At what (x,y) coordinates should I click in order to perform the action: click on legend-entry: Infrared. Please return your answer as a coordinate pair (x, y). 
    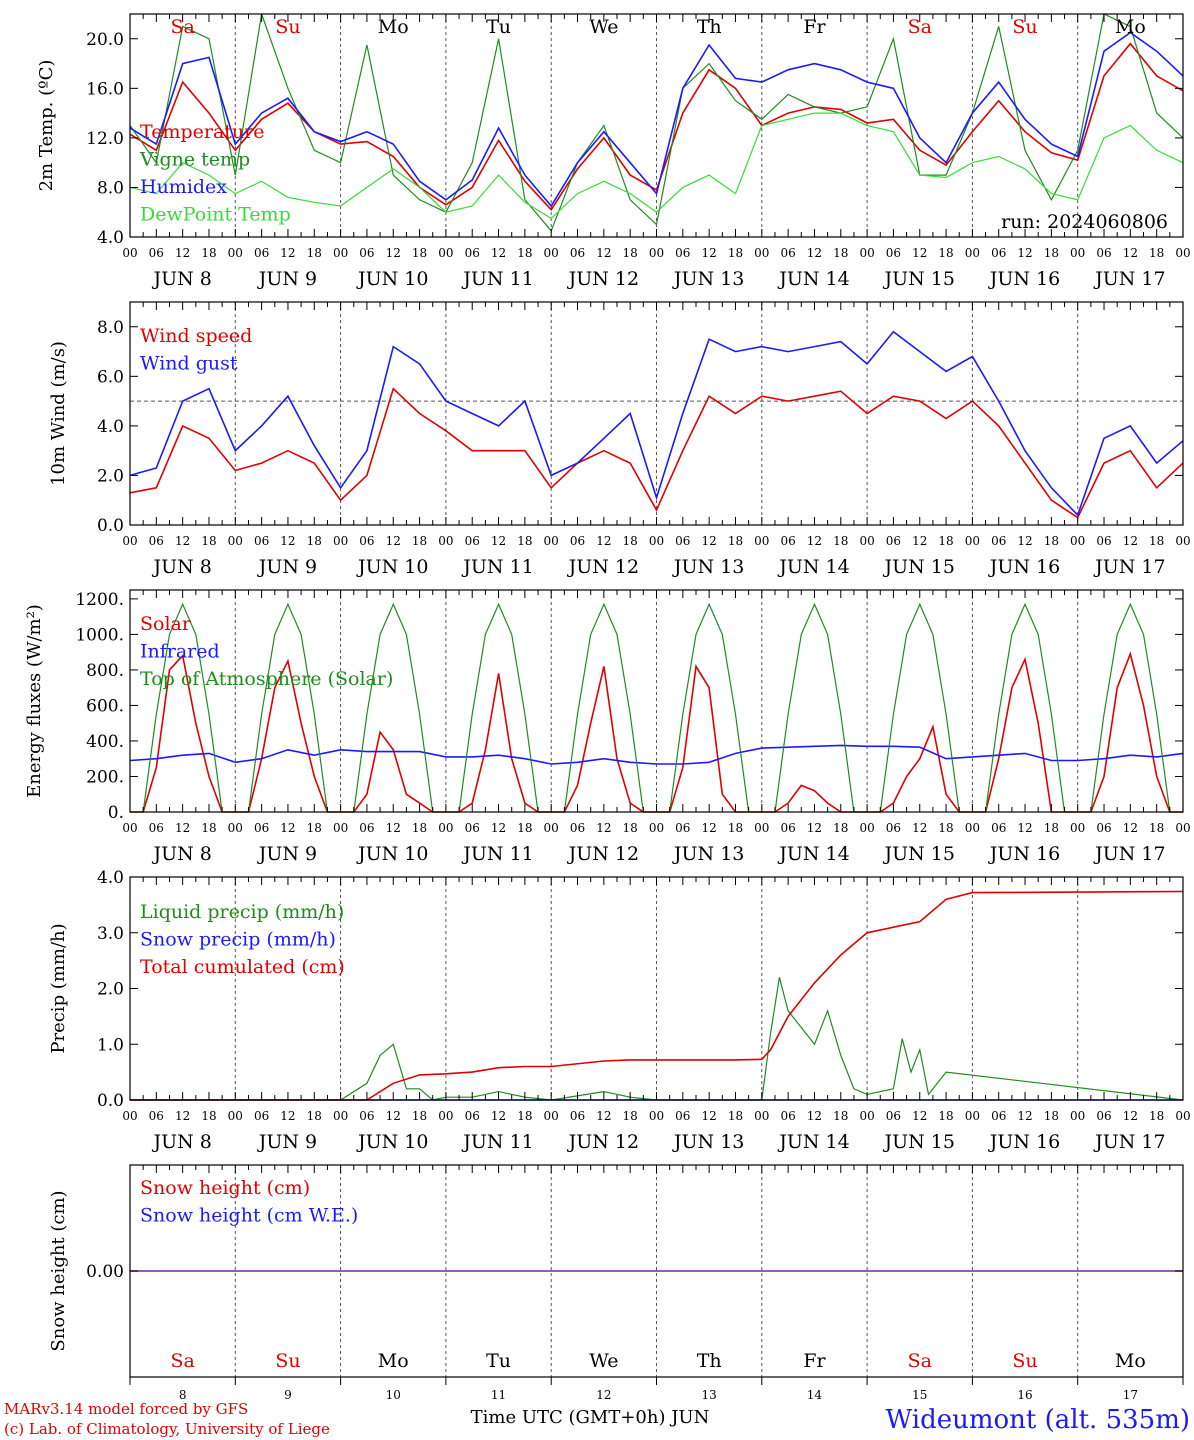
    Looking at the image, I should click on (180, 652).